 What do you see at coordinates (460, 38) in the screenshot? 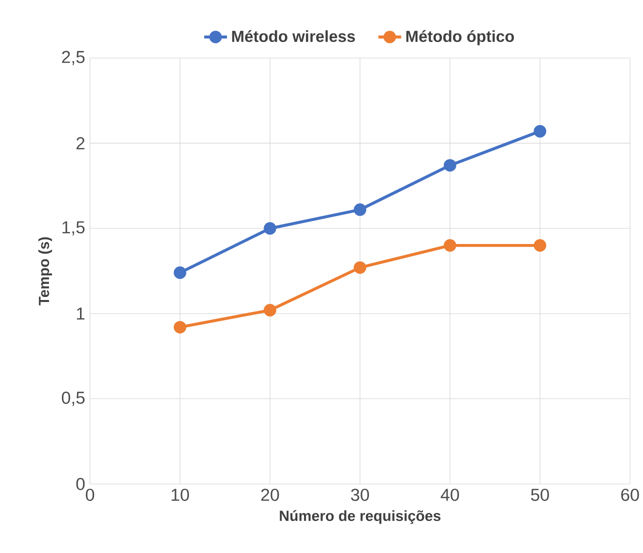
I see `legend-label: Método óptico` at bounding box center [460, 38].